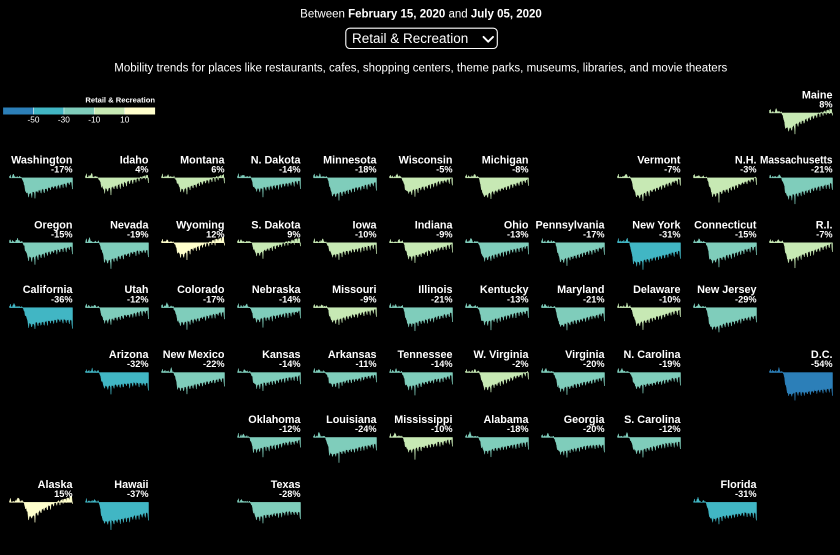  What do you see at coordinates (516, 225) in the screenshot?
I see `svg-text: Ohio` at bounding box center [516, 225].